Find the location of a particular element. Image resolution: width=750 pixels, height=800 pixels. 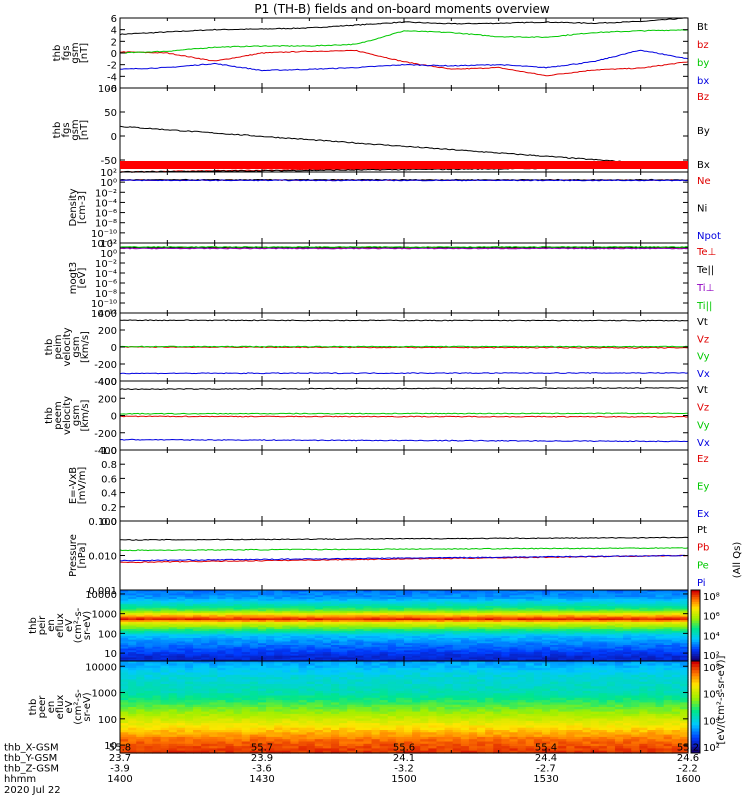

colorbar-segment is located at coordinates (695, 641).